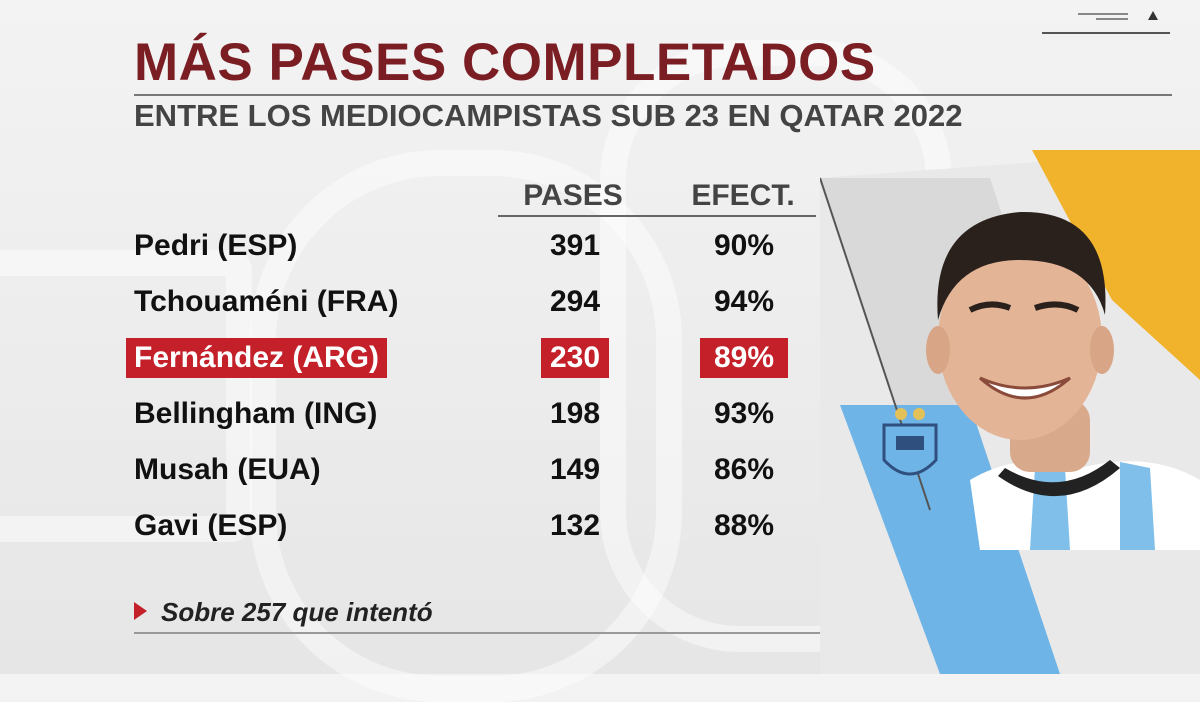 The width and height of the screenshot is (1200, 702). Describe the element at coordinates (657, 216) in the screenshot. I see `header-divider` at that location.